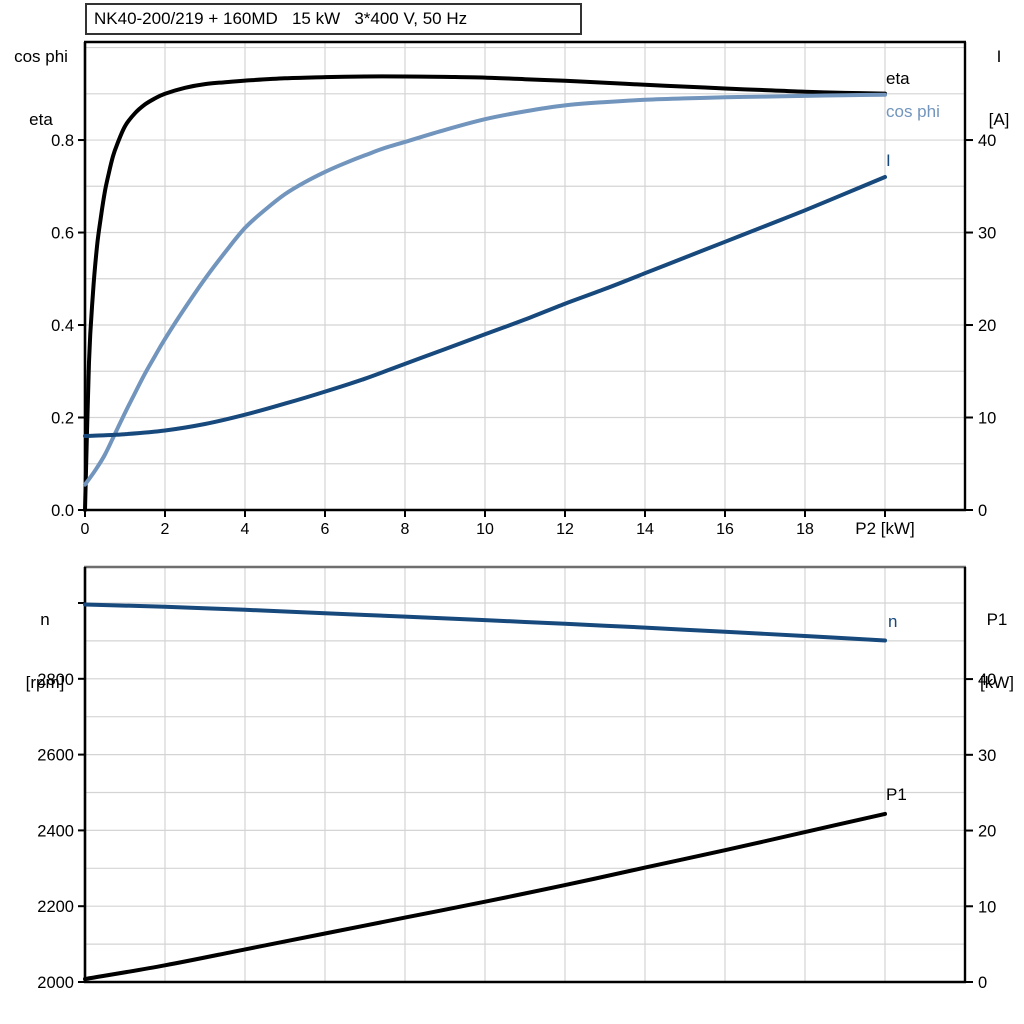  What do you see at coordinates (41, 56) in the screenshot?
I see `cos-phi-axis-label: cos phi` at bounding box center [41, 56].